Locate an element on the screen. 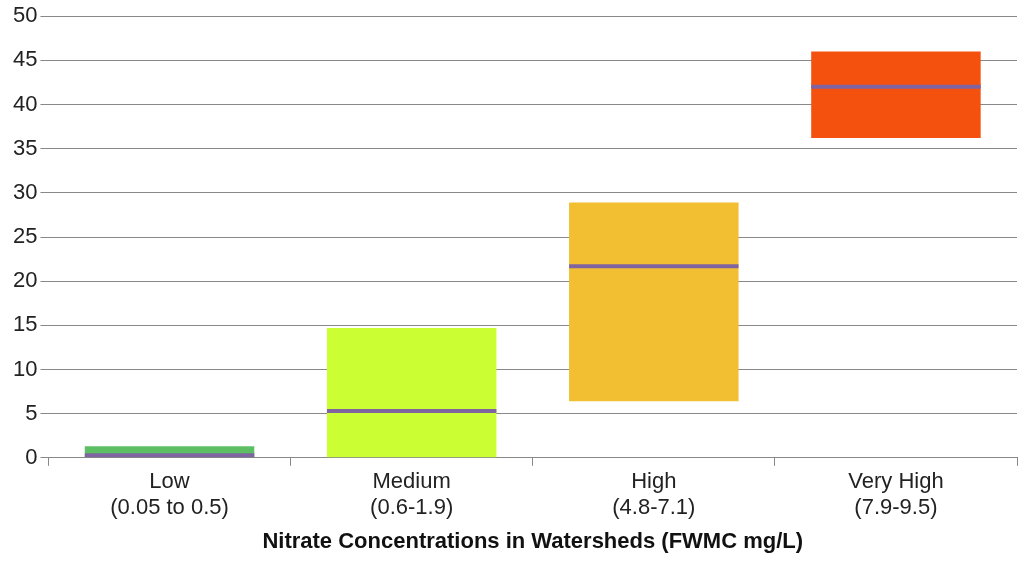 This screenshot has width=1025, height=567. x-tick-label: High (4.8-7.1) is located at coordinates (654, 494).